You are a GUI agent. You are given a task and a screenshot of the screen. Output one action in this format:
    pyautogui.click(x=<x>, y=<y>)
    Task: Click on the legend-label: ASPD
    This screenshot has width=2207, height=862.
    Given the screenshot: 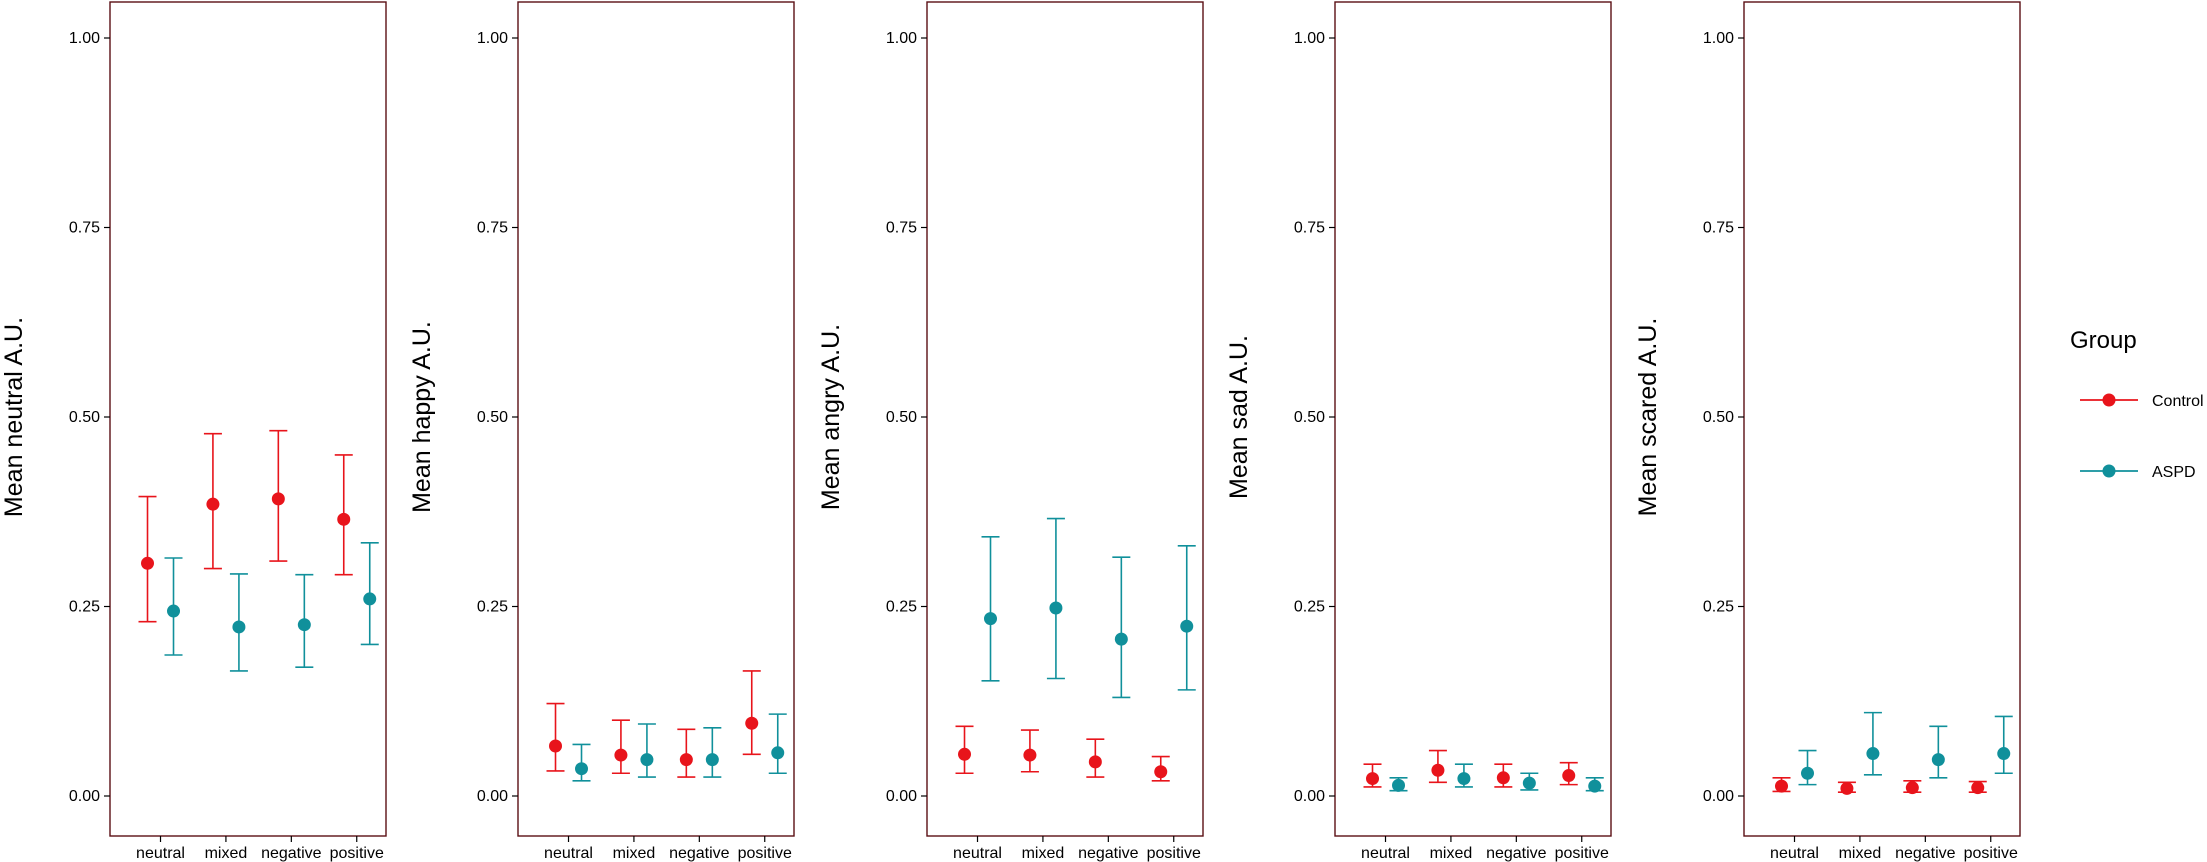 What is the action you would take?
    pyautogui.click(x=2174, y=472)
    